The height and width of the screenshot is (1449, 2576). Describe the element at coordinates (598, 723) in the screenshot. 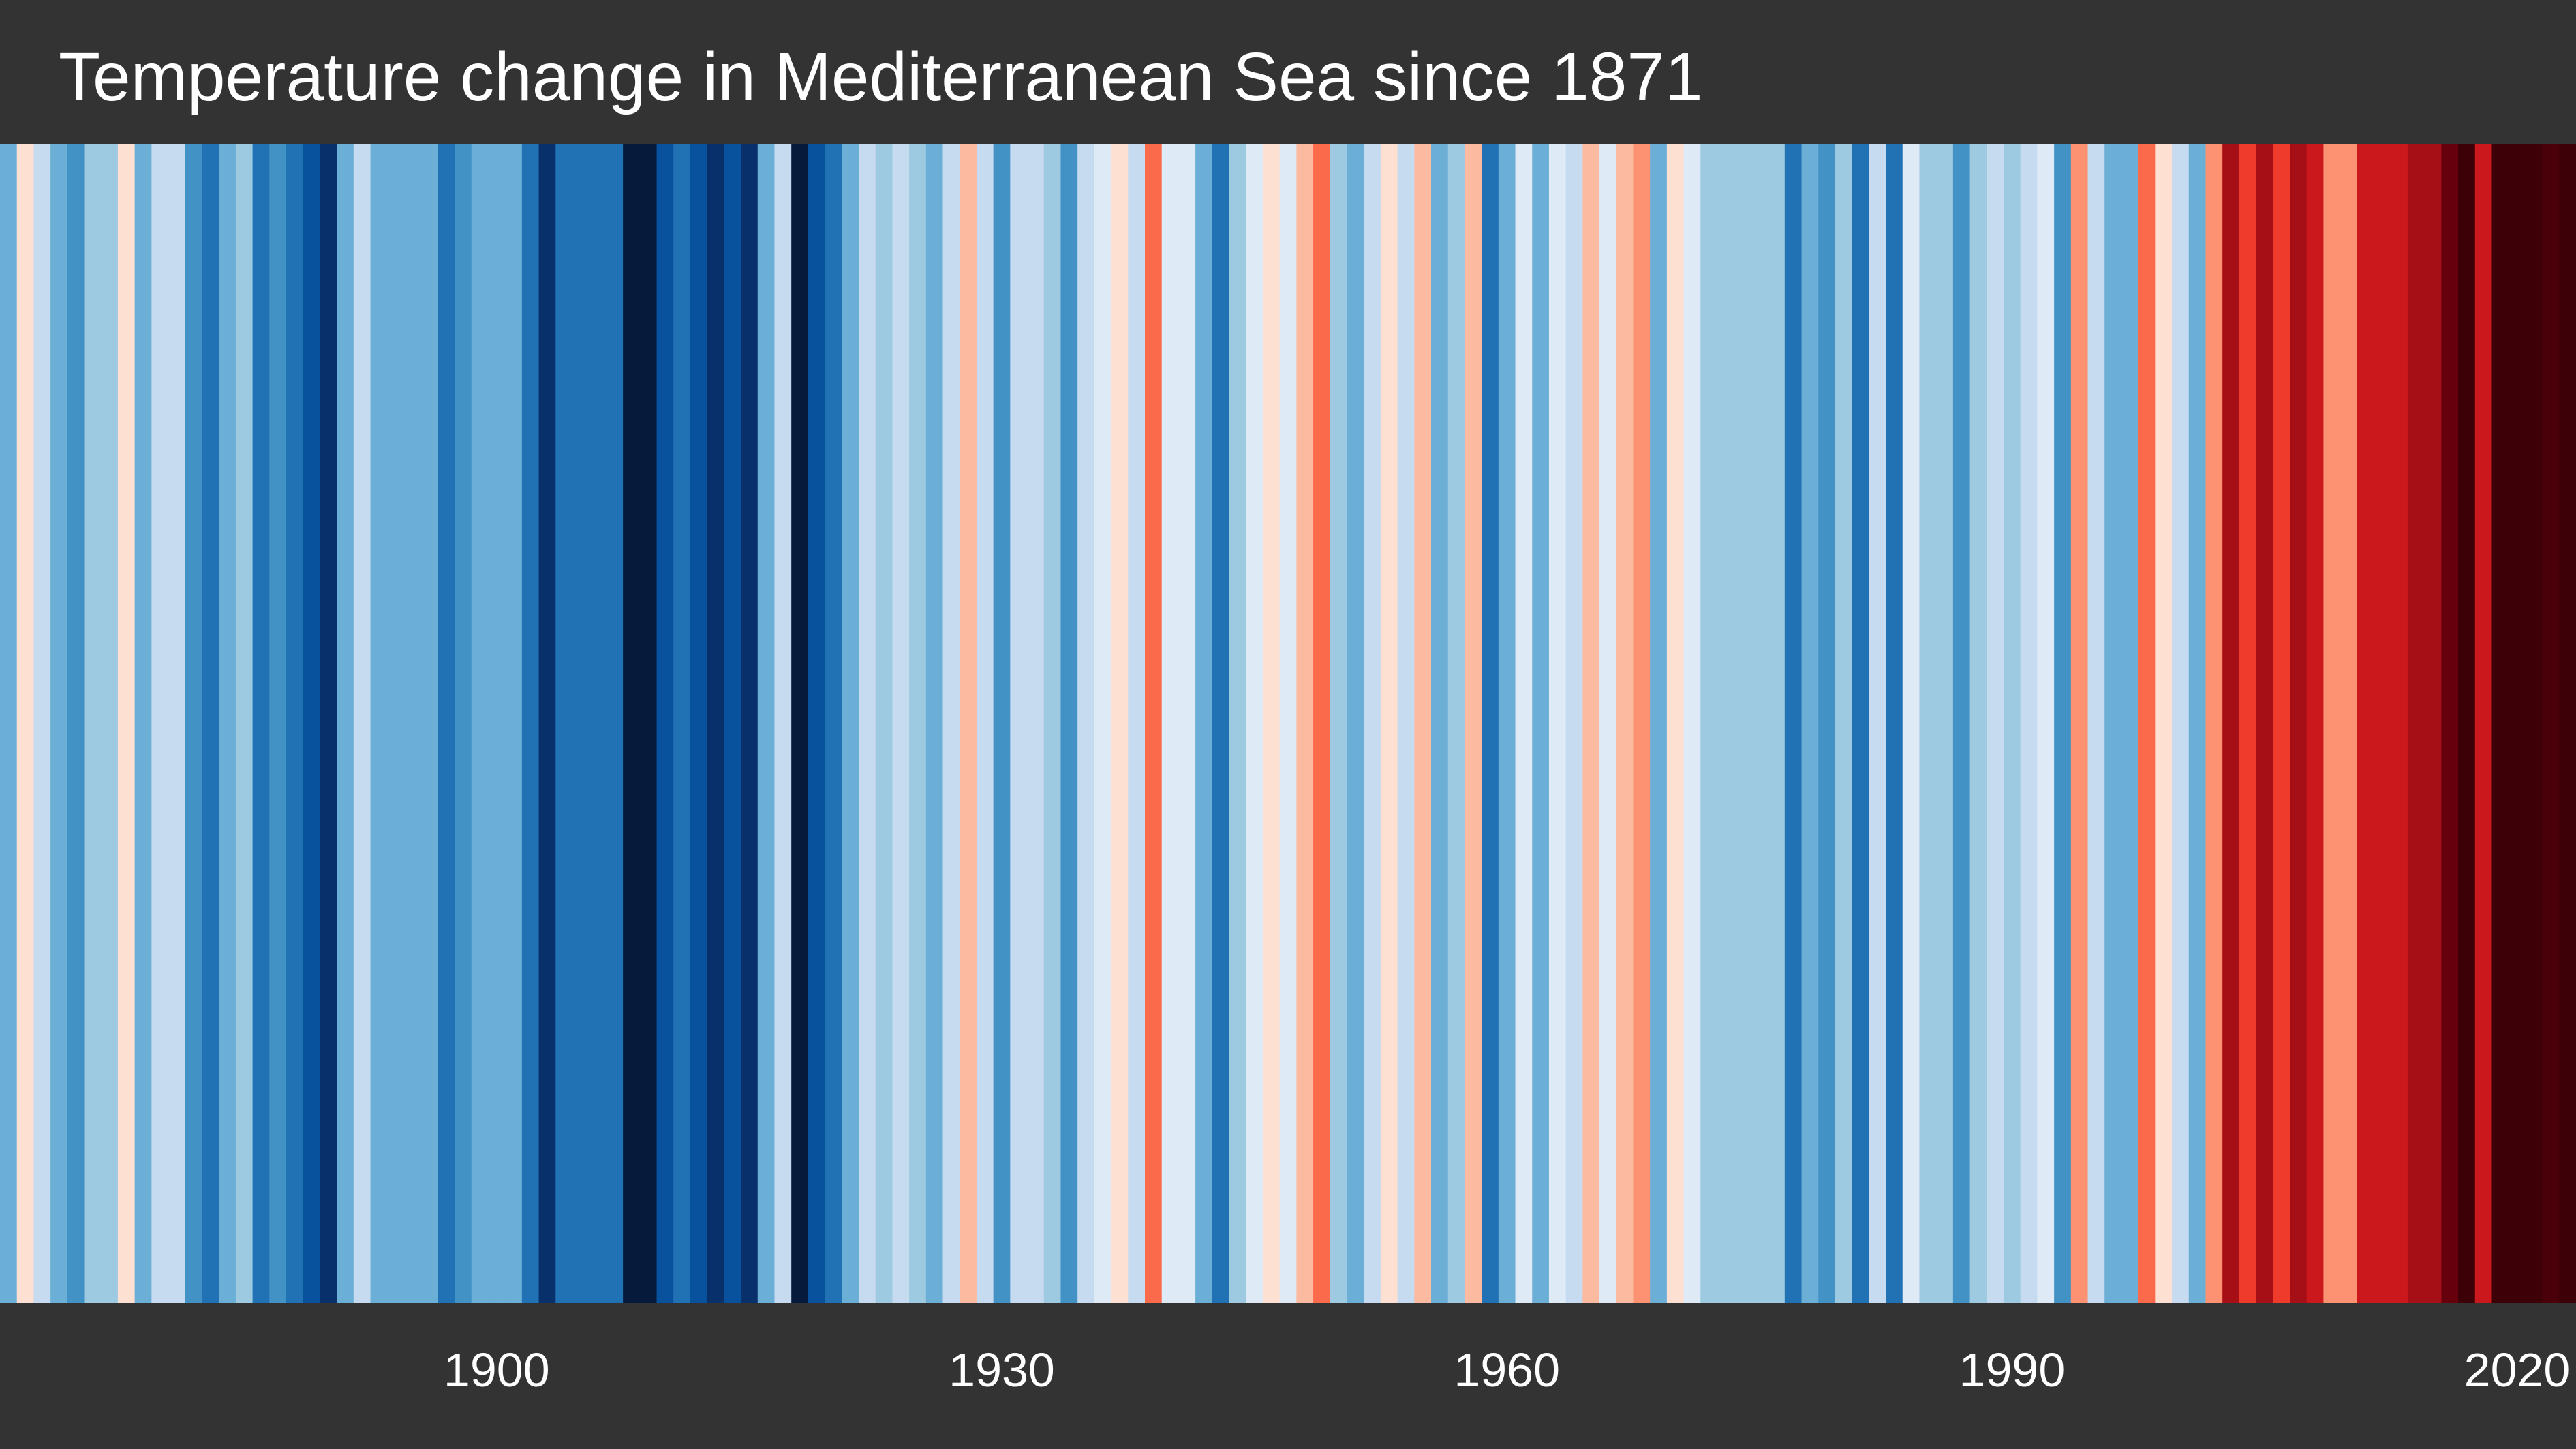

I see `stripe-1906` at that location.